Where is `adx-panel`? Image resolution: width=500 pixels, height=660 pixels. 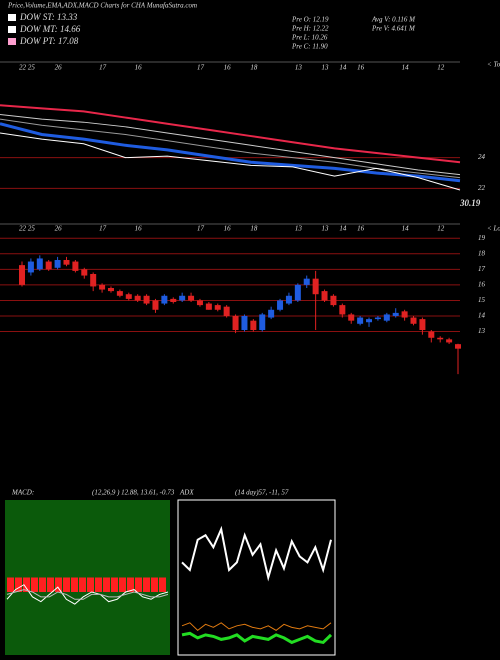
adx-panel is located at coordinates (256, 577).